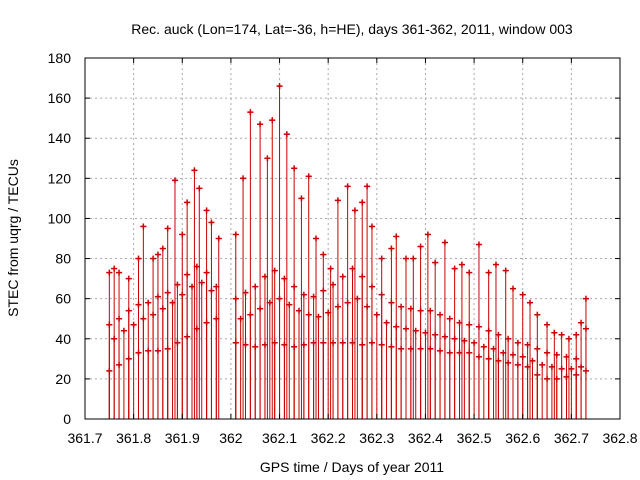 This screenshot has height=480, width=640. What do you see at coordinates (63, 299) in the screenshot?
I see `y-tick-label: 60` at bounding box center [63, 299].